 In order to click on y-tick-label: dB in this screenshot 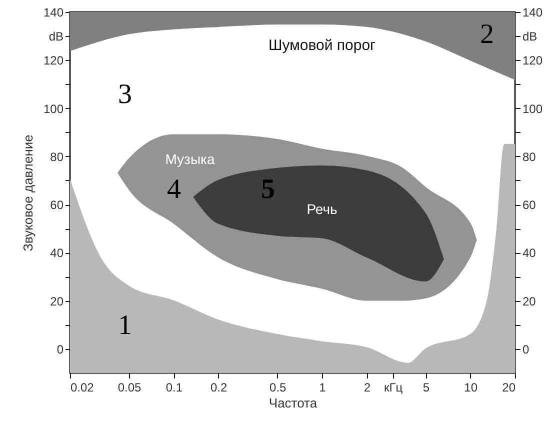, I will do `click(56, 37)`.